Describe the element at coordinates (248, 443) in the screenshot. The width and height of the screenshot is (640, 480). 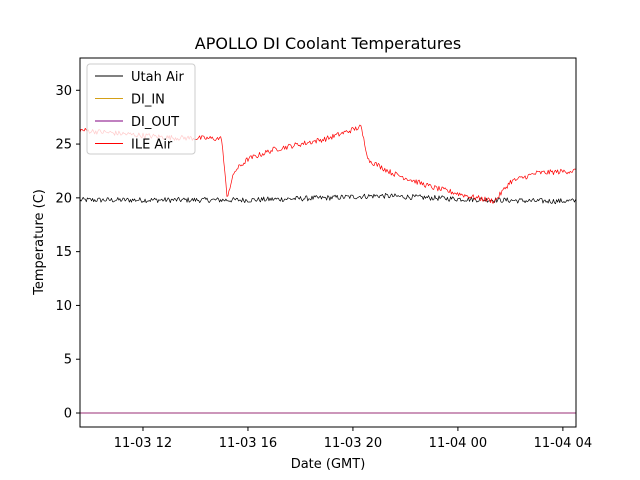
I see `x-tick-label: 11-03 16` at that location.